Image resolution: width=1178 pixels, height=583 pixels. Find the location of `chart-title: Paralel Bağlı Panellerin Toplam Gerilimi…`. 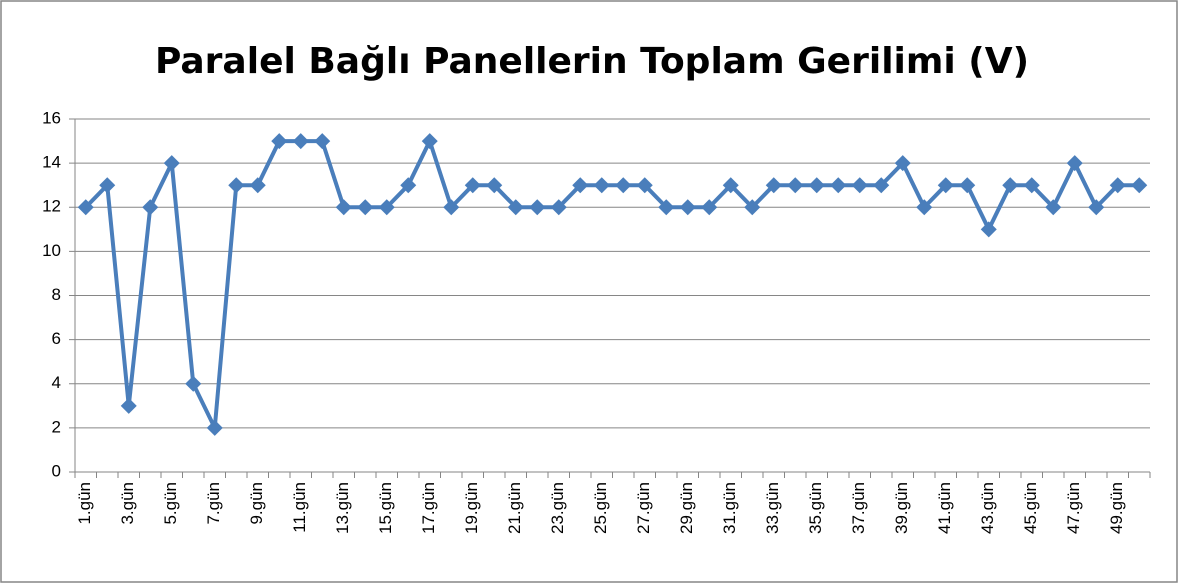

chart-title: Paralel Bağlı Panellerin Toplam Gerilimi… is located at coordinates (592, 61).